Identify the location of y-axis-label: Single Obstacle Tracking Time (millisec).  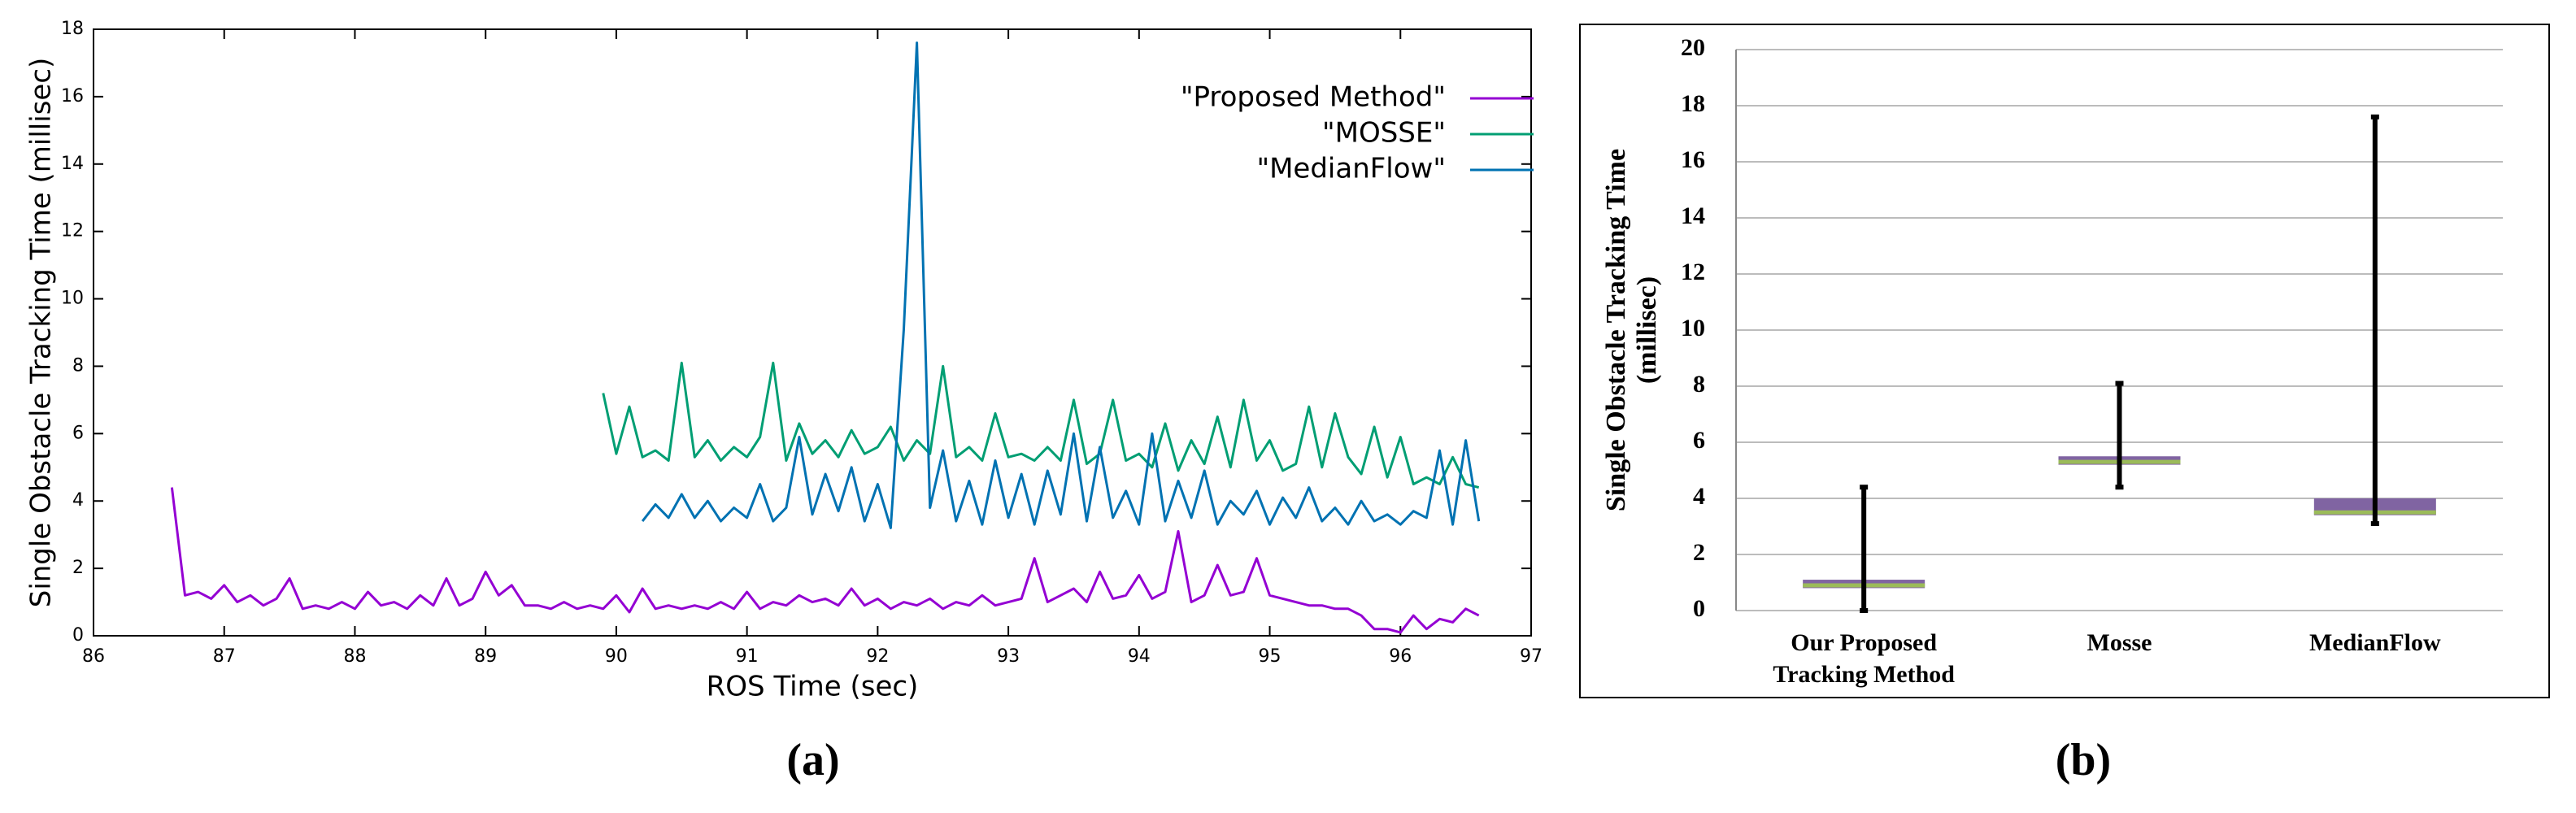
(41, 333).